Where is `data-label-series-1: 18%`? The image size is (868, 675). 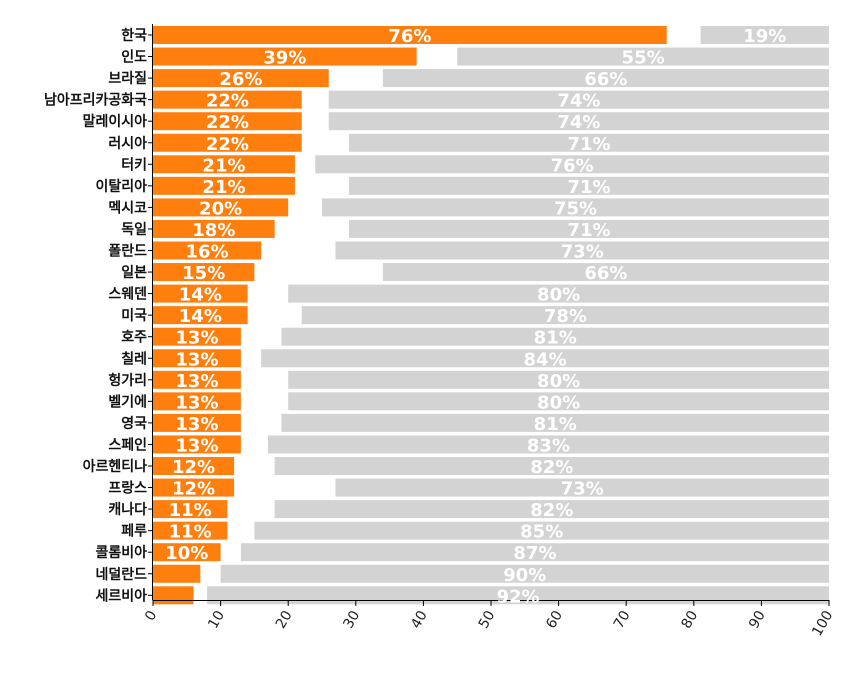
data-label-series-1: 18% is located at coordinates (213, 230).